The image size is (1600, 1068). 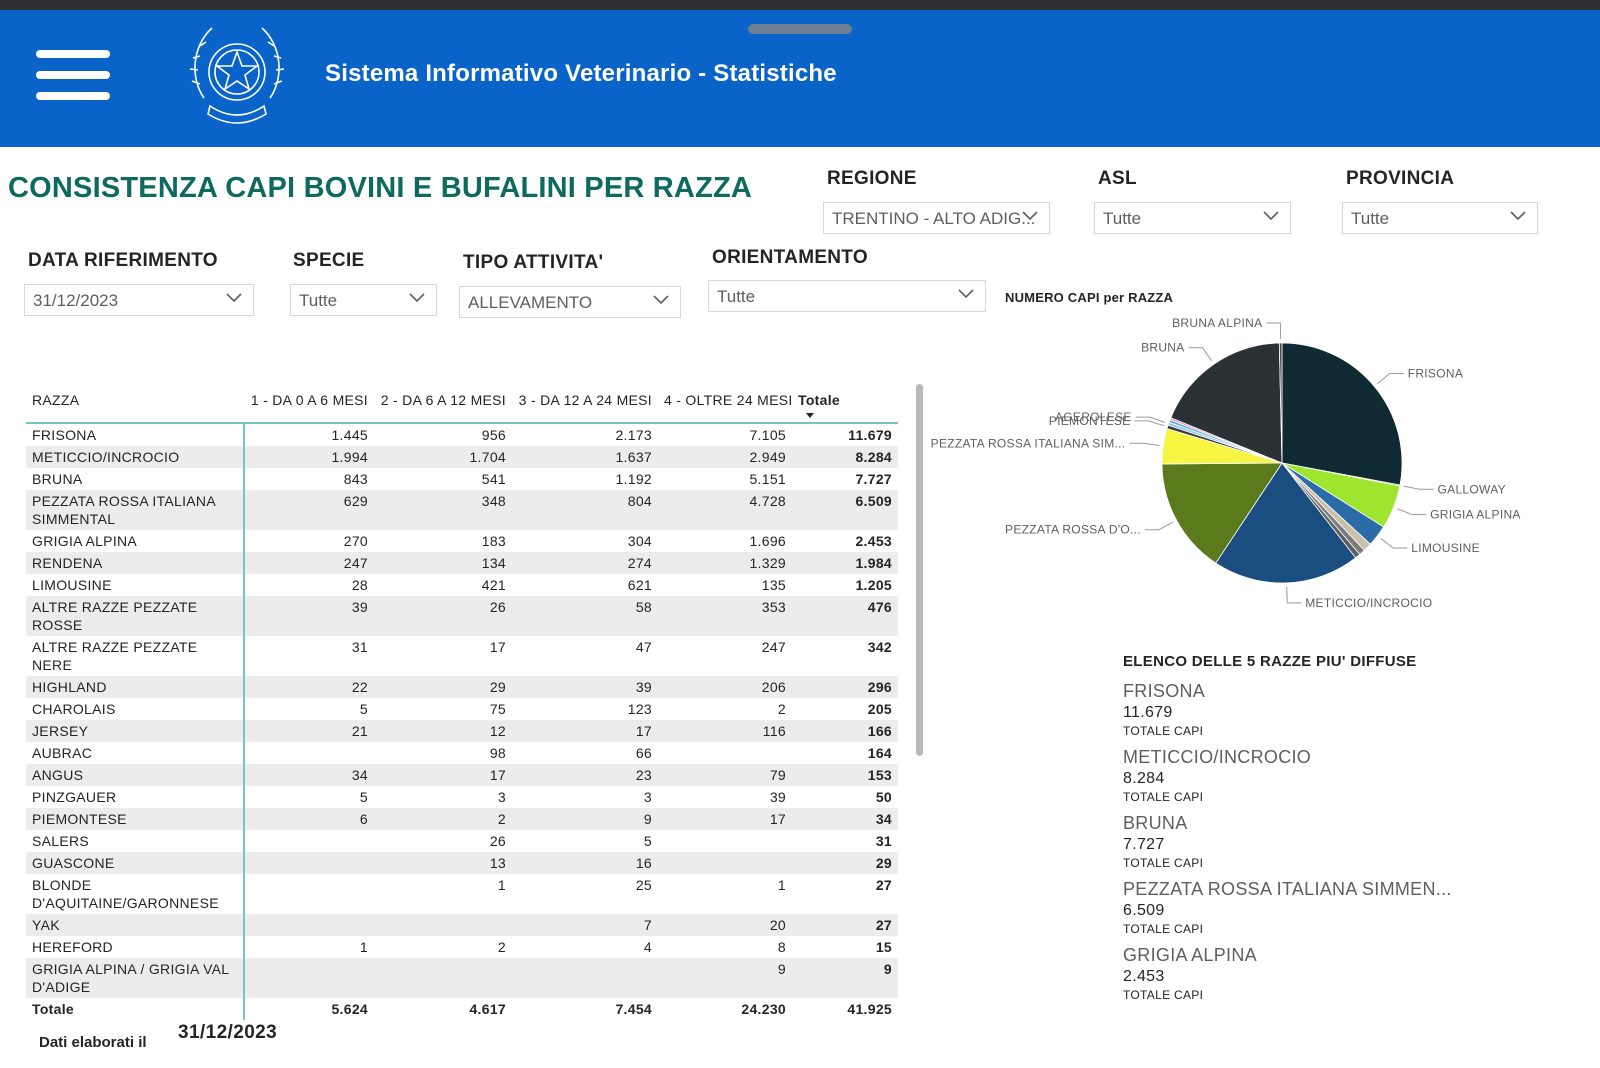 I want to click on table-row: BLONDE D'AQUITAINE/GARONNESE 1 25 1 27, so click(x=462, y=894).